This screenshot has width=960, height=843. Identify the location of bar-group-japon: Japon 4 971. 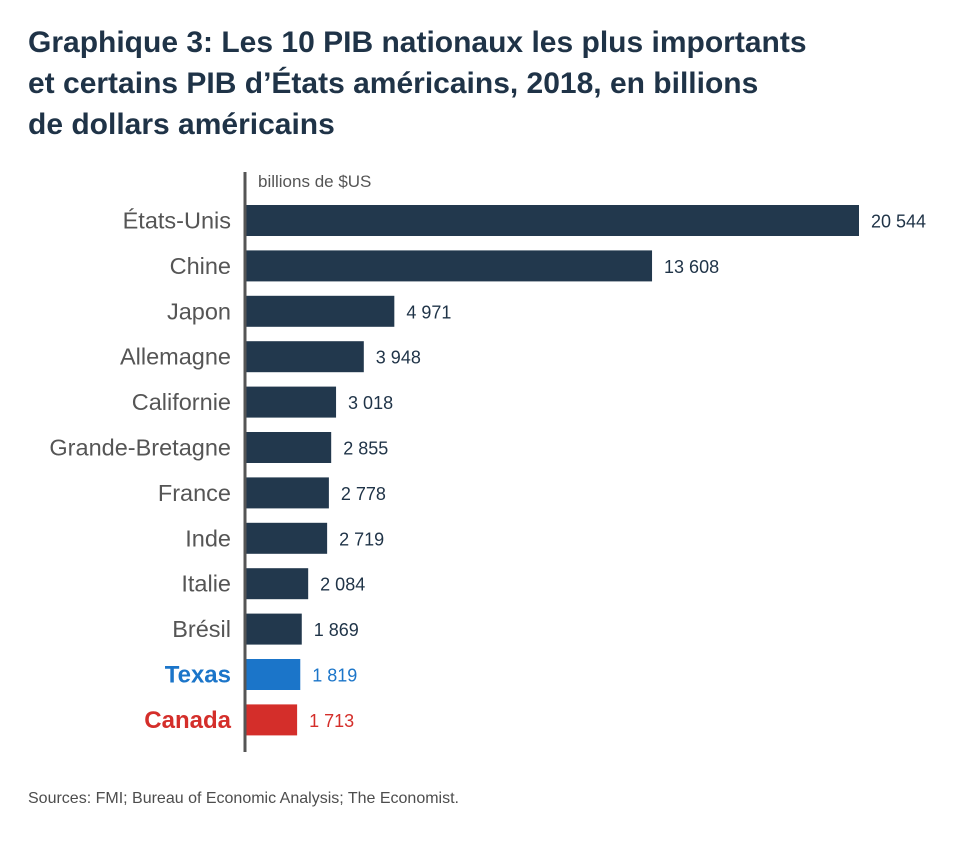
(309, 311).